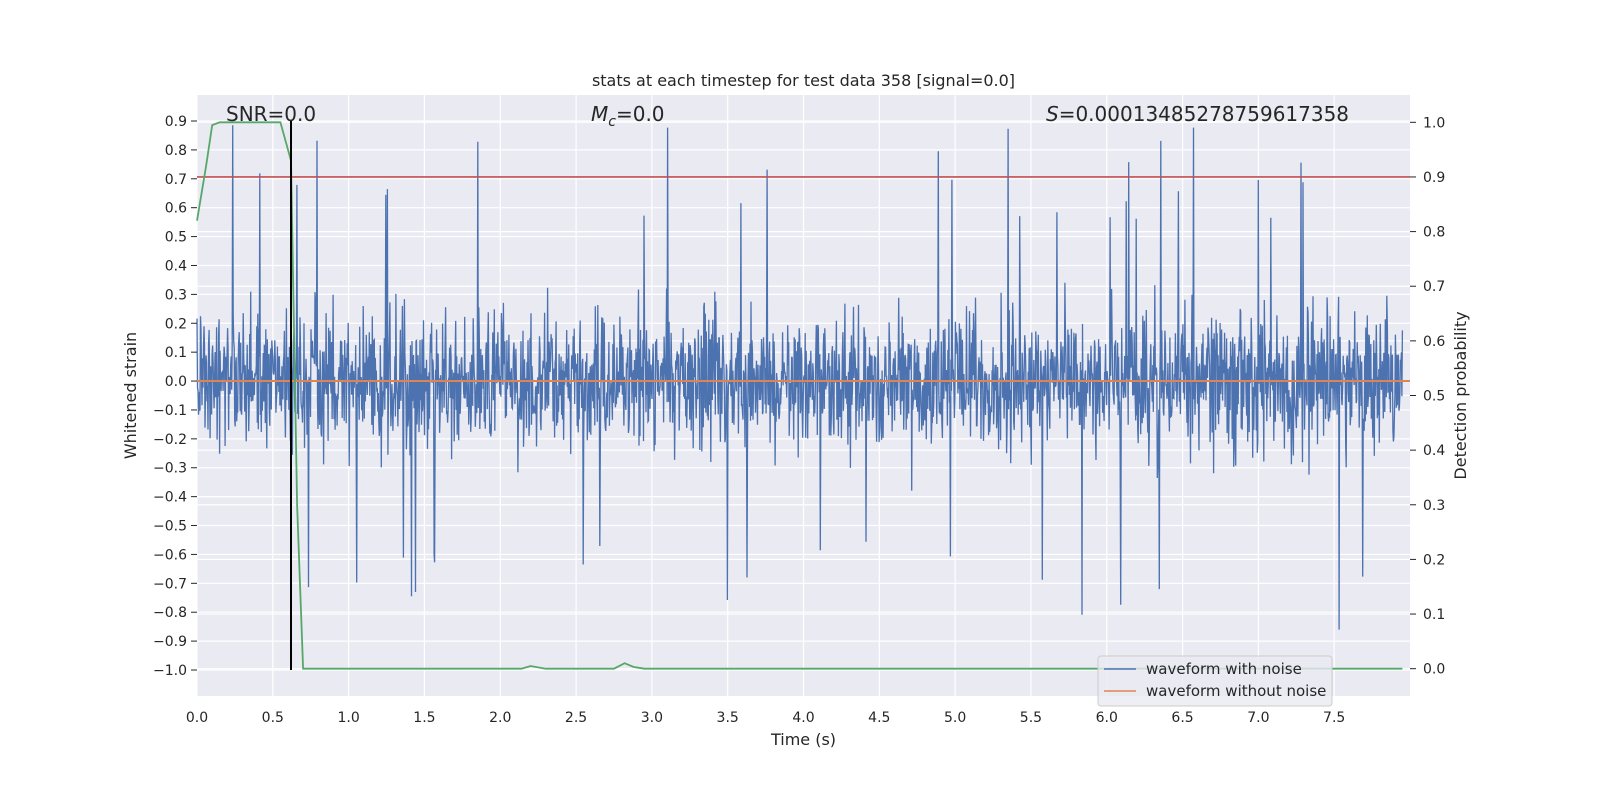 The image size is (1600, 800). Describe the element at coordinates (170, 642) in the screenshot. I see `y-tick-label: −0.9` at that location.